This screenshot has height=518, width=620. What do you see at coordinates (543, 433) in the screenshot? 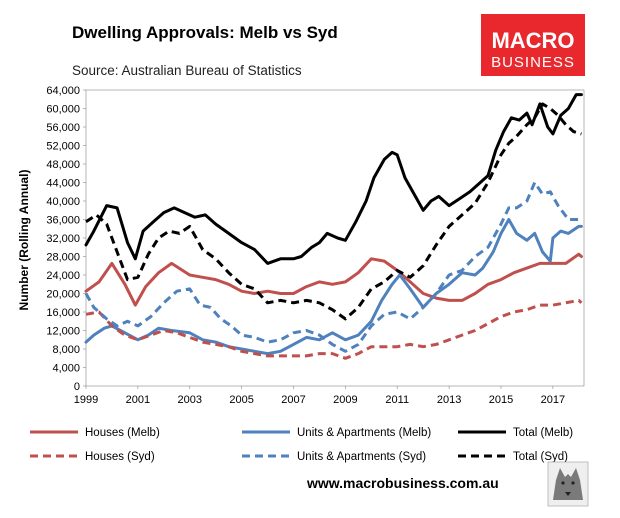
I see `legend-label: Total (Melb)` at bounding box center [543, 433].